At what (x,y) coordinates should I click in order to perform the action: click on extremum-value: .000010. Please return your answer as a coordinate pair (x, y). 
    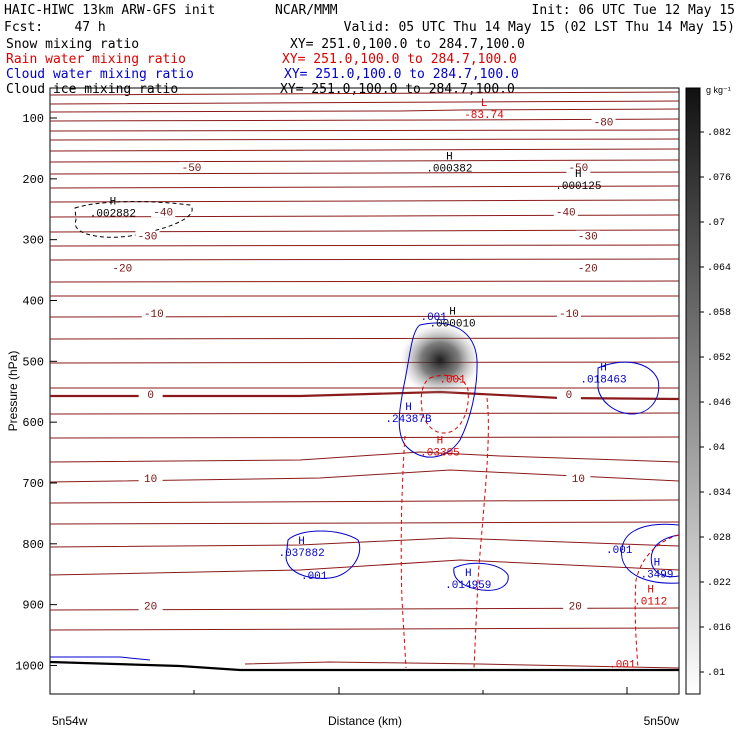
    Looking at the image, I should click on (452, 325).